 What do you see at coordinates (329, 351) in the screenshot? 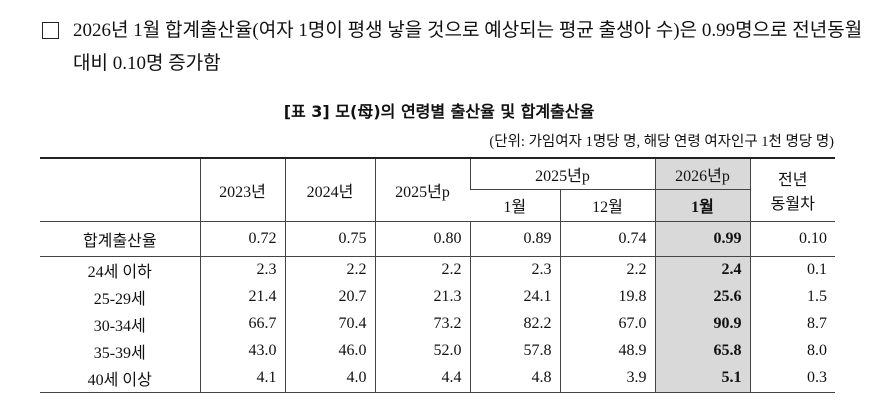
I see `value-cell: 46.0` at bounding box center [329, 351].